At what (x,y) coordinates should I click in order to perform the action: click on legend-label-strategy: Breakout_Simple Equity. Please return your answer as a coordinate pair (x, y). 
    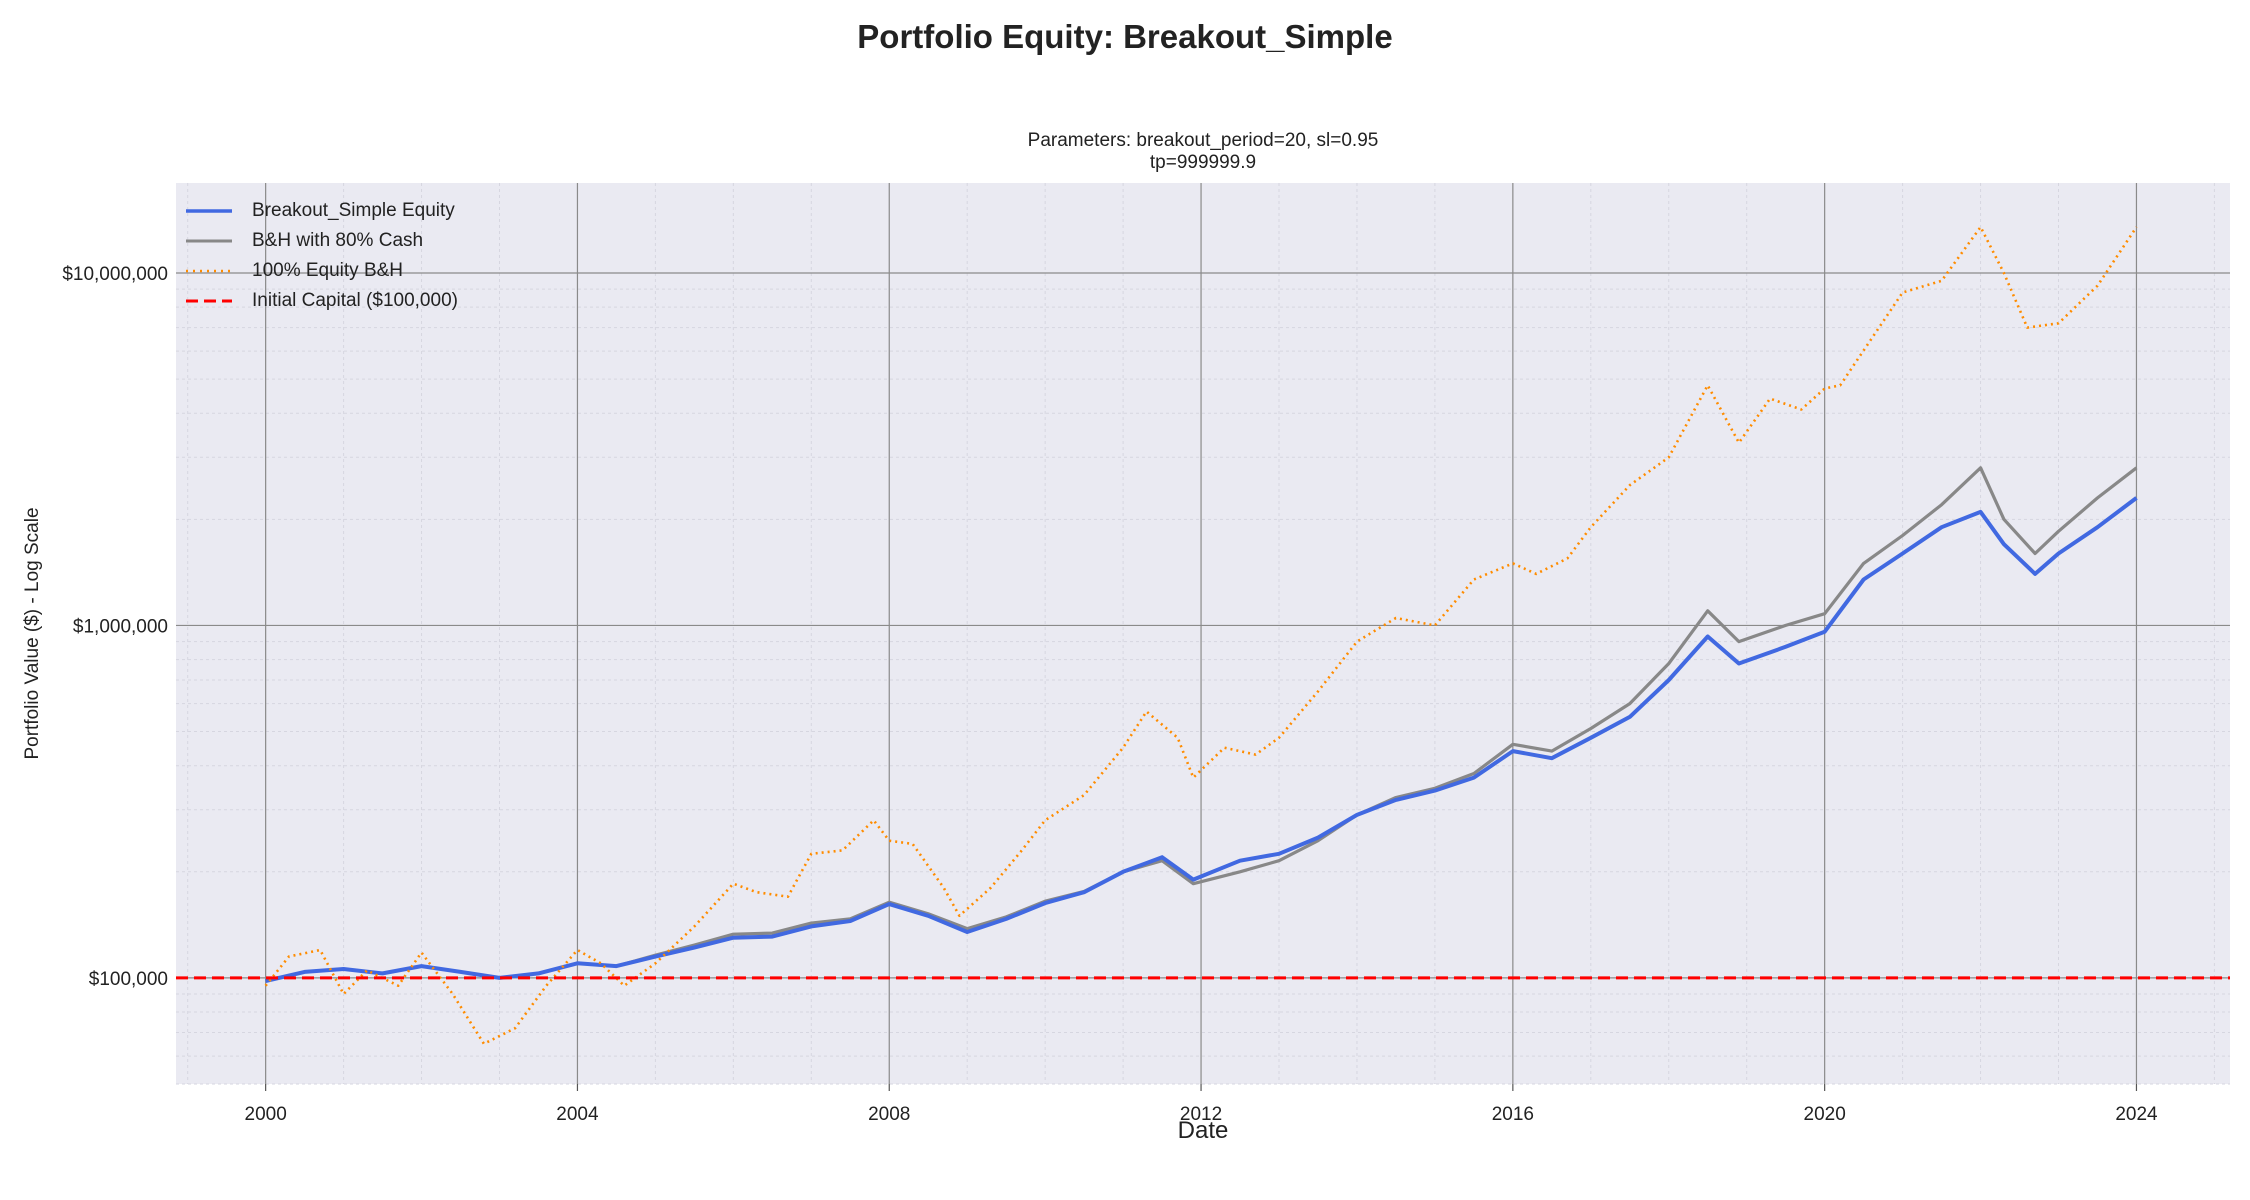
    Looking at the image, I should click on (353, 210).